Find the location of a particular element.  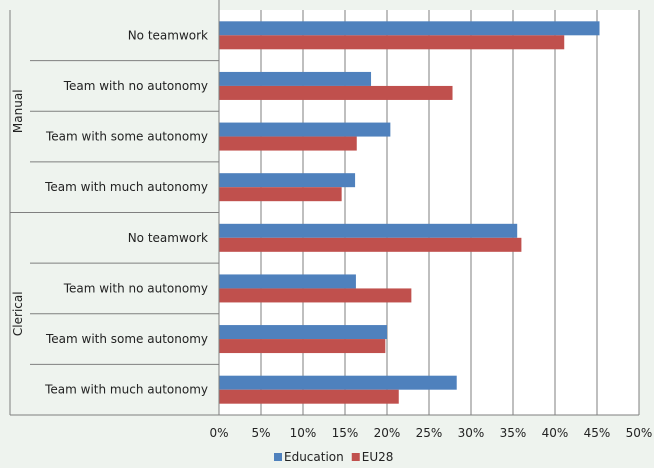

x-tick-label: 40% is located at coordinates (555, 433).